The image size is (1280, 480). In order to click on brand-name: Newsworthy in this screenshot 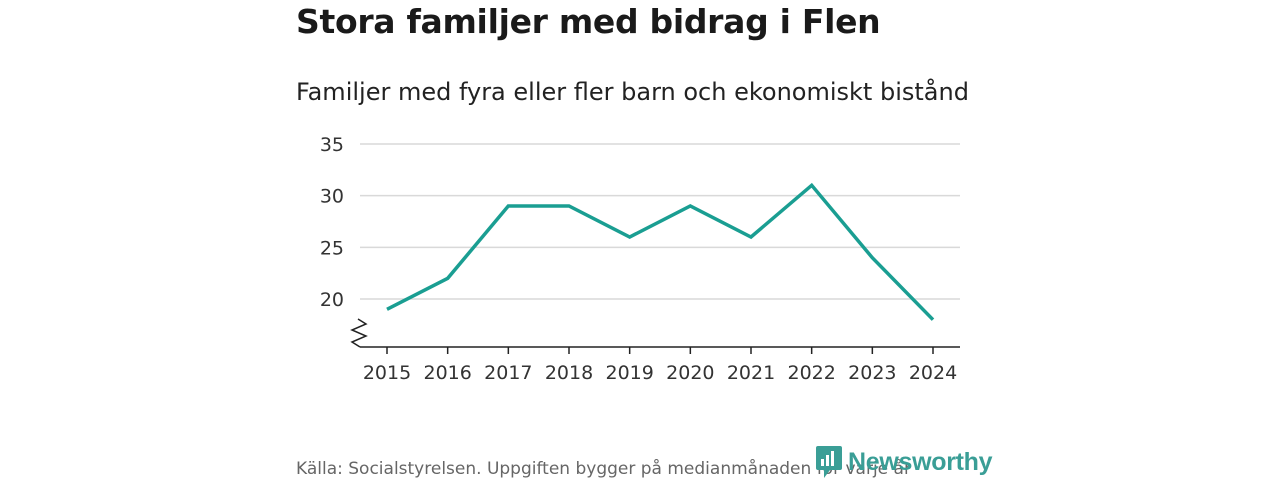, I will do `click(920, 461)`.